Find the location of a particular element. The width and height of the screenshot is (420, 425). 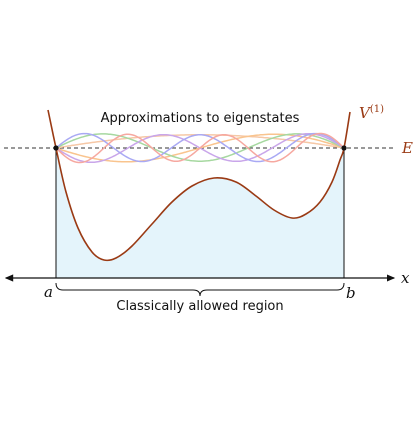

region-brace is located at coordinates (200, 289).